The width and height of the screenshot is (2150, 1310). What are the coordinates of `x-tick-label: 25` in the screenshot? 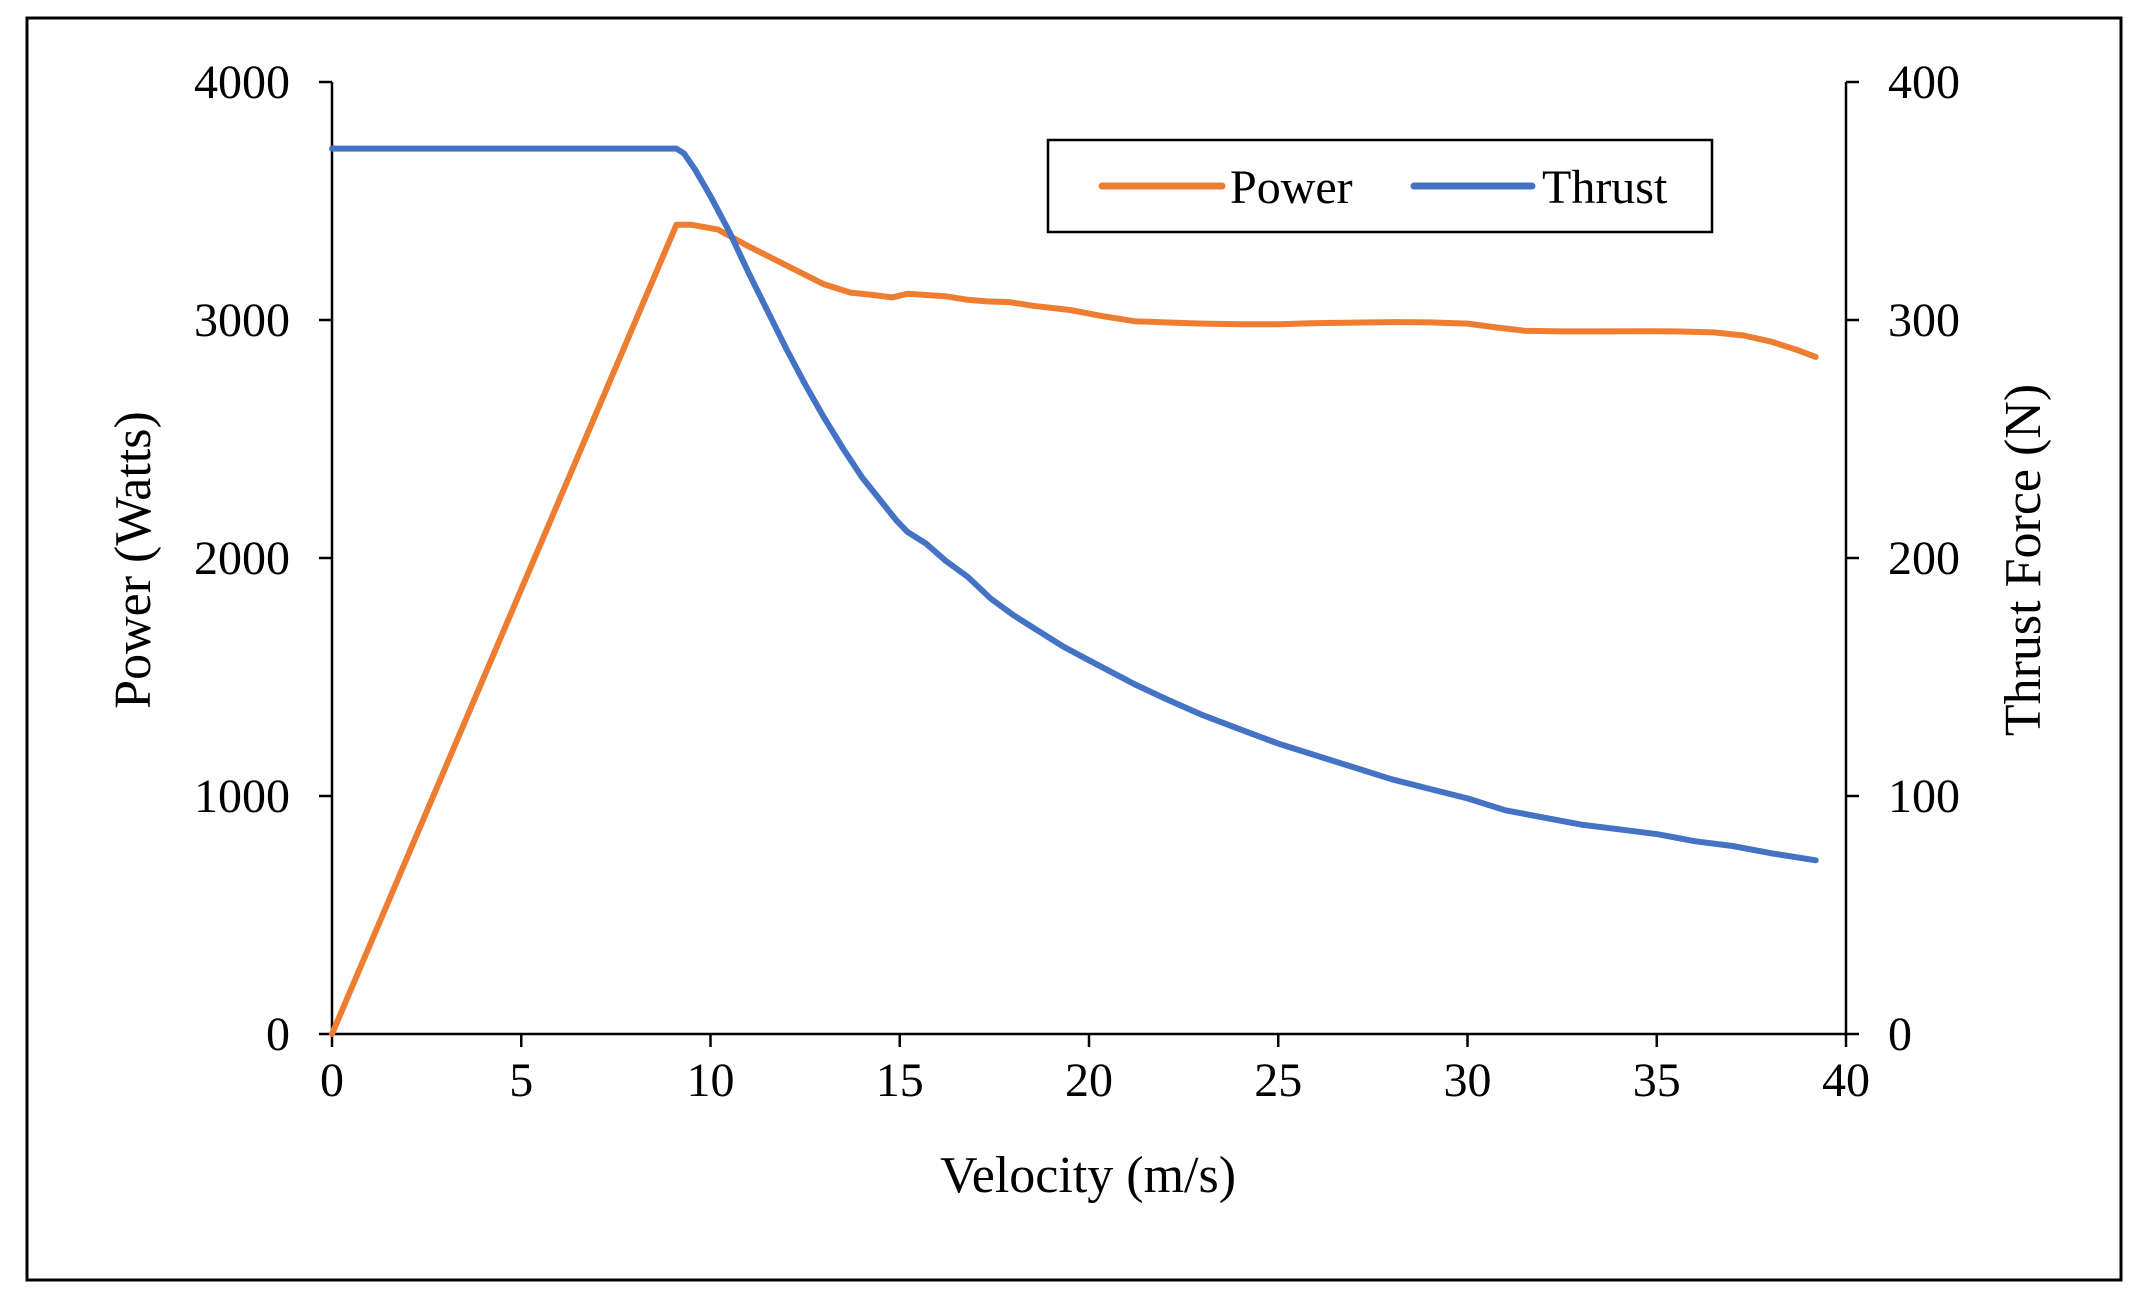 It's located at (1278, 1080).